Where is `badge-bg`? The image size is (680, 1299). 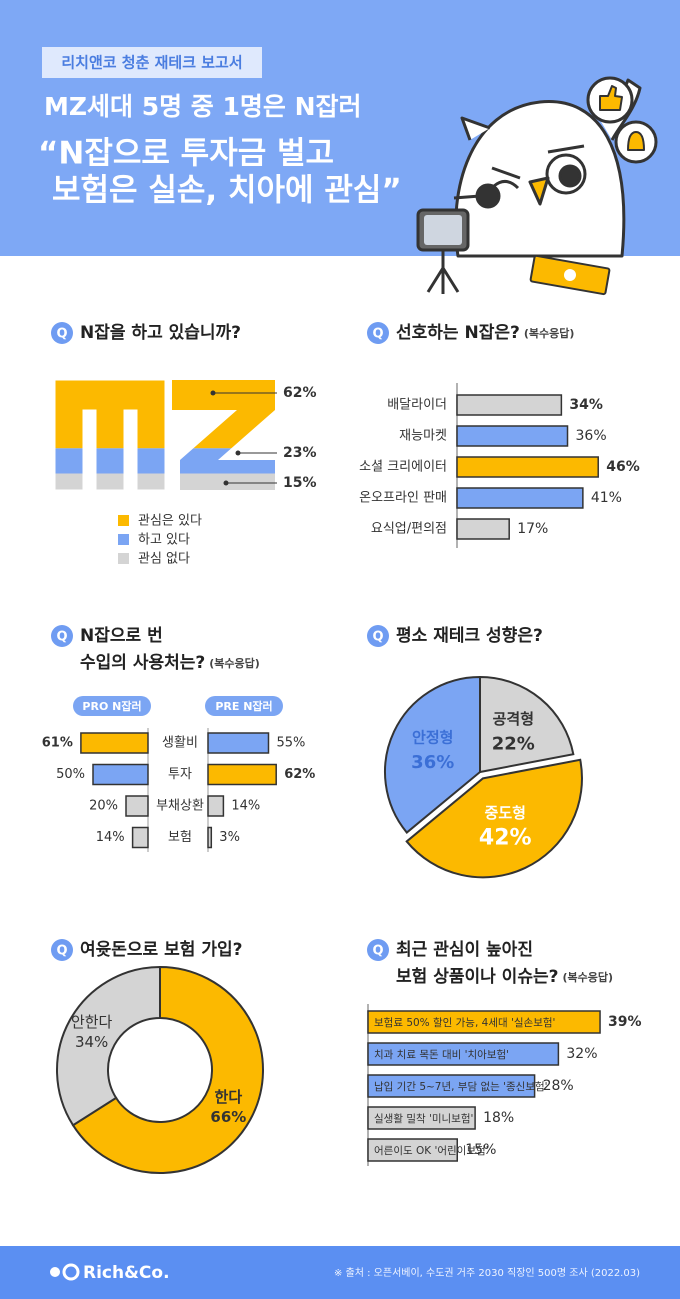 badge-bg is located at coordinates (152, 62).